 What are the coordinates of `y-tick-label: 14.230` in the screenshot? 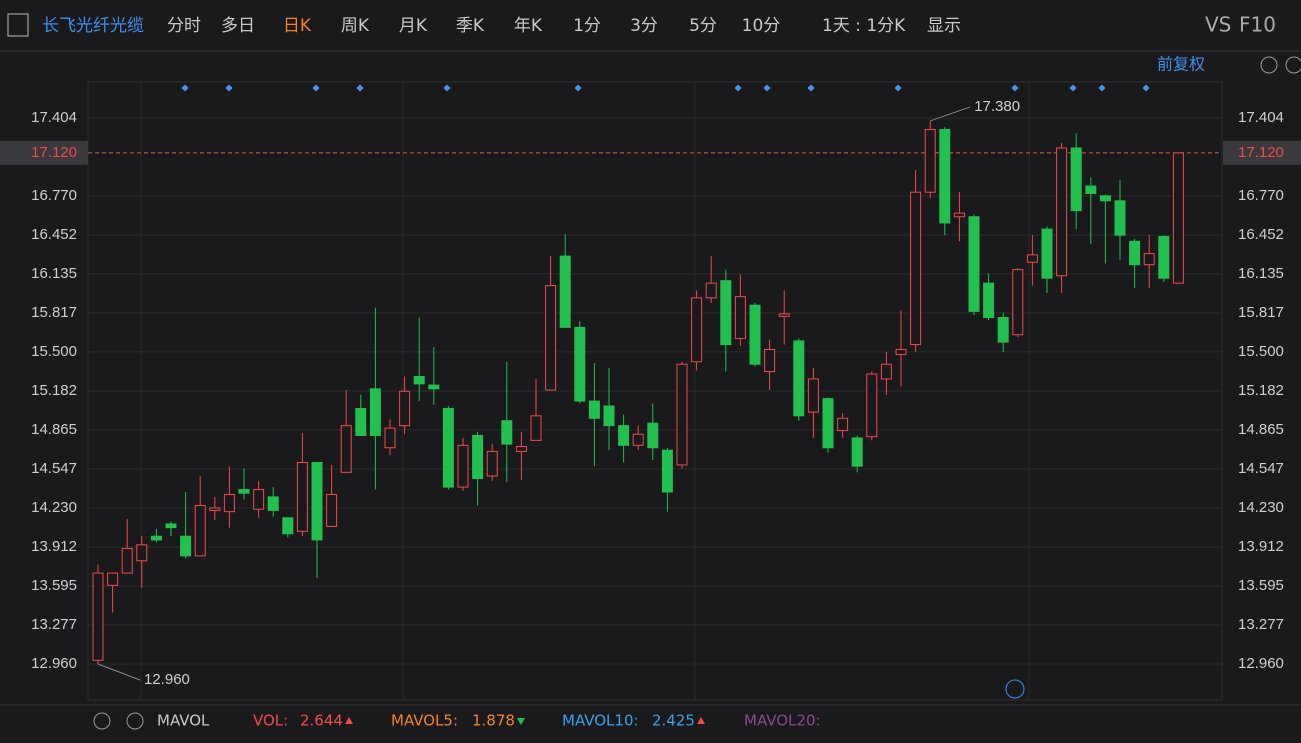 It's located at (54, 507).